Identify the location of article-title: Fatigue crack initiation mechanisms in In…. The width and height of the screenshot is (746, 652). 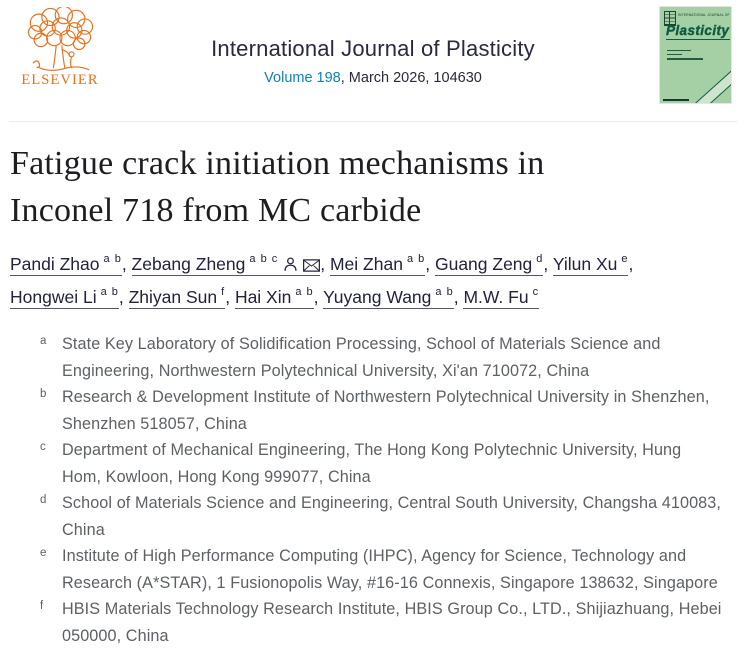
(373, 187).